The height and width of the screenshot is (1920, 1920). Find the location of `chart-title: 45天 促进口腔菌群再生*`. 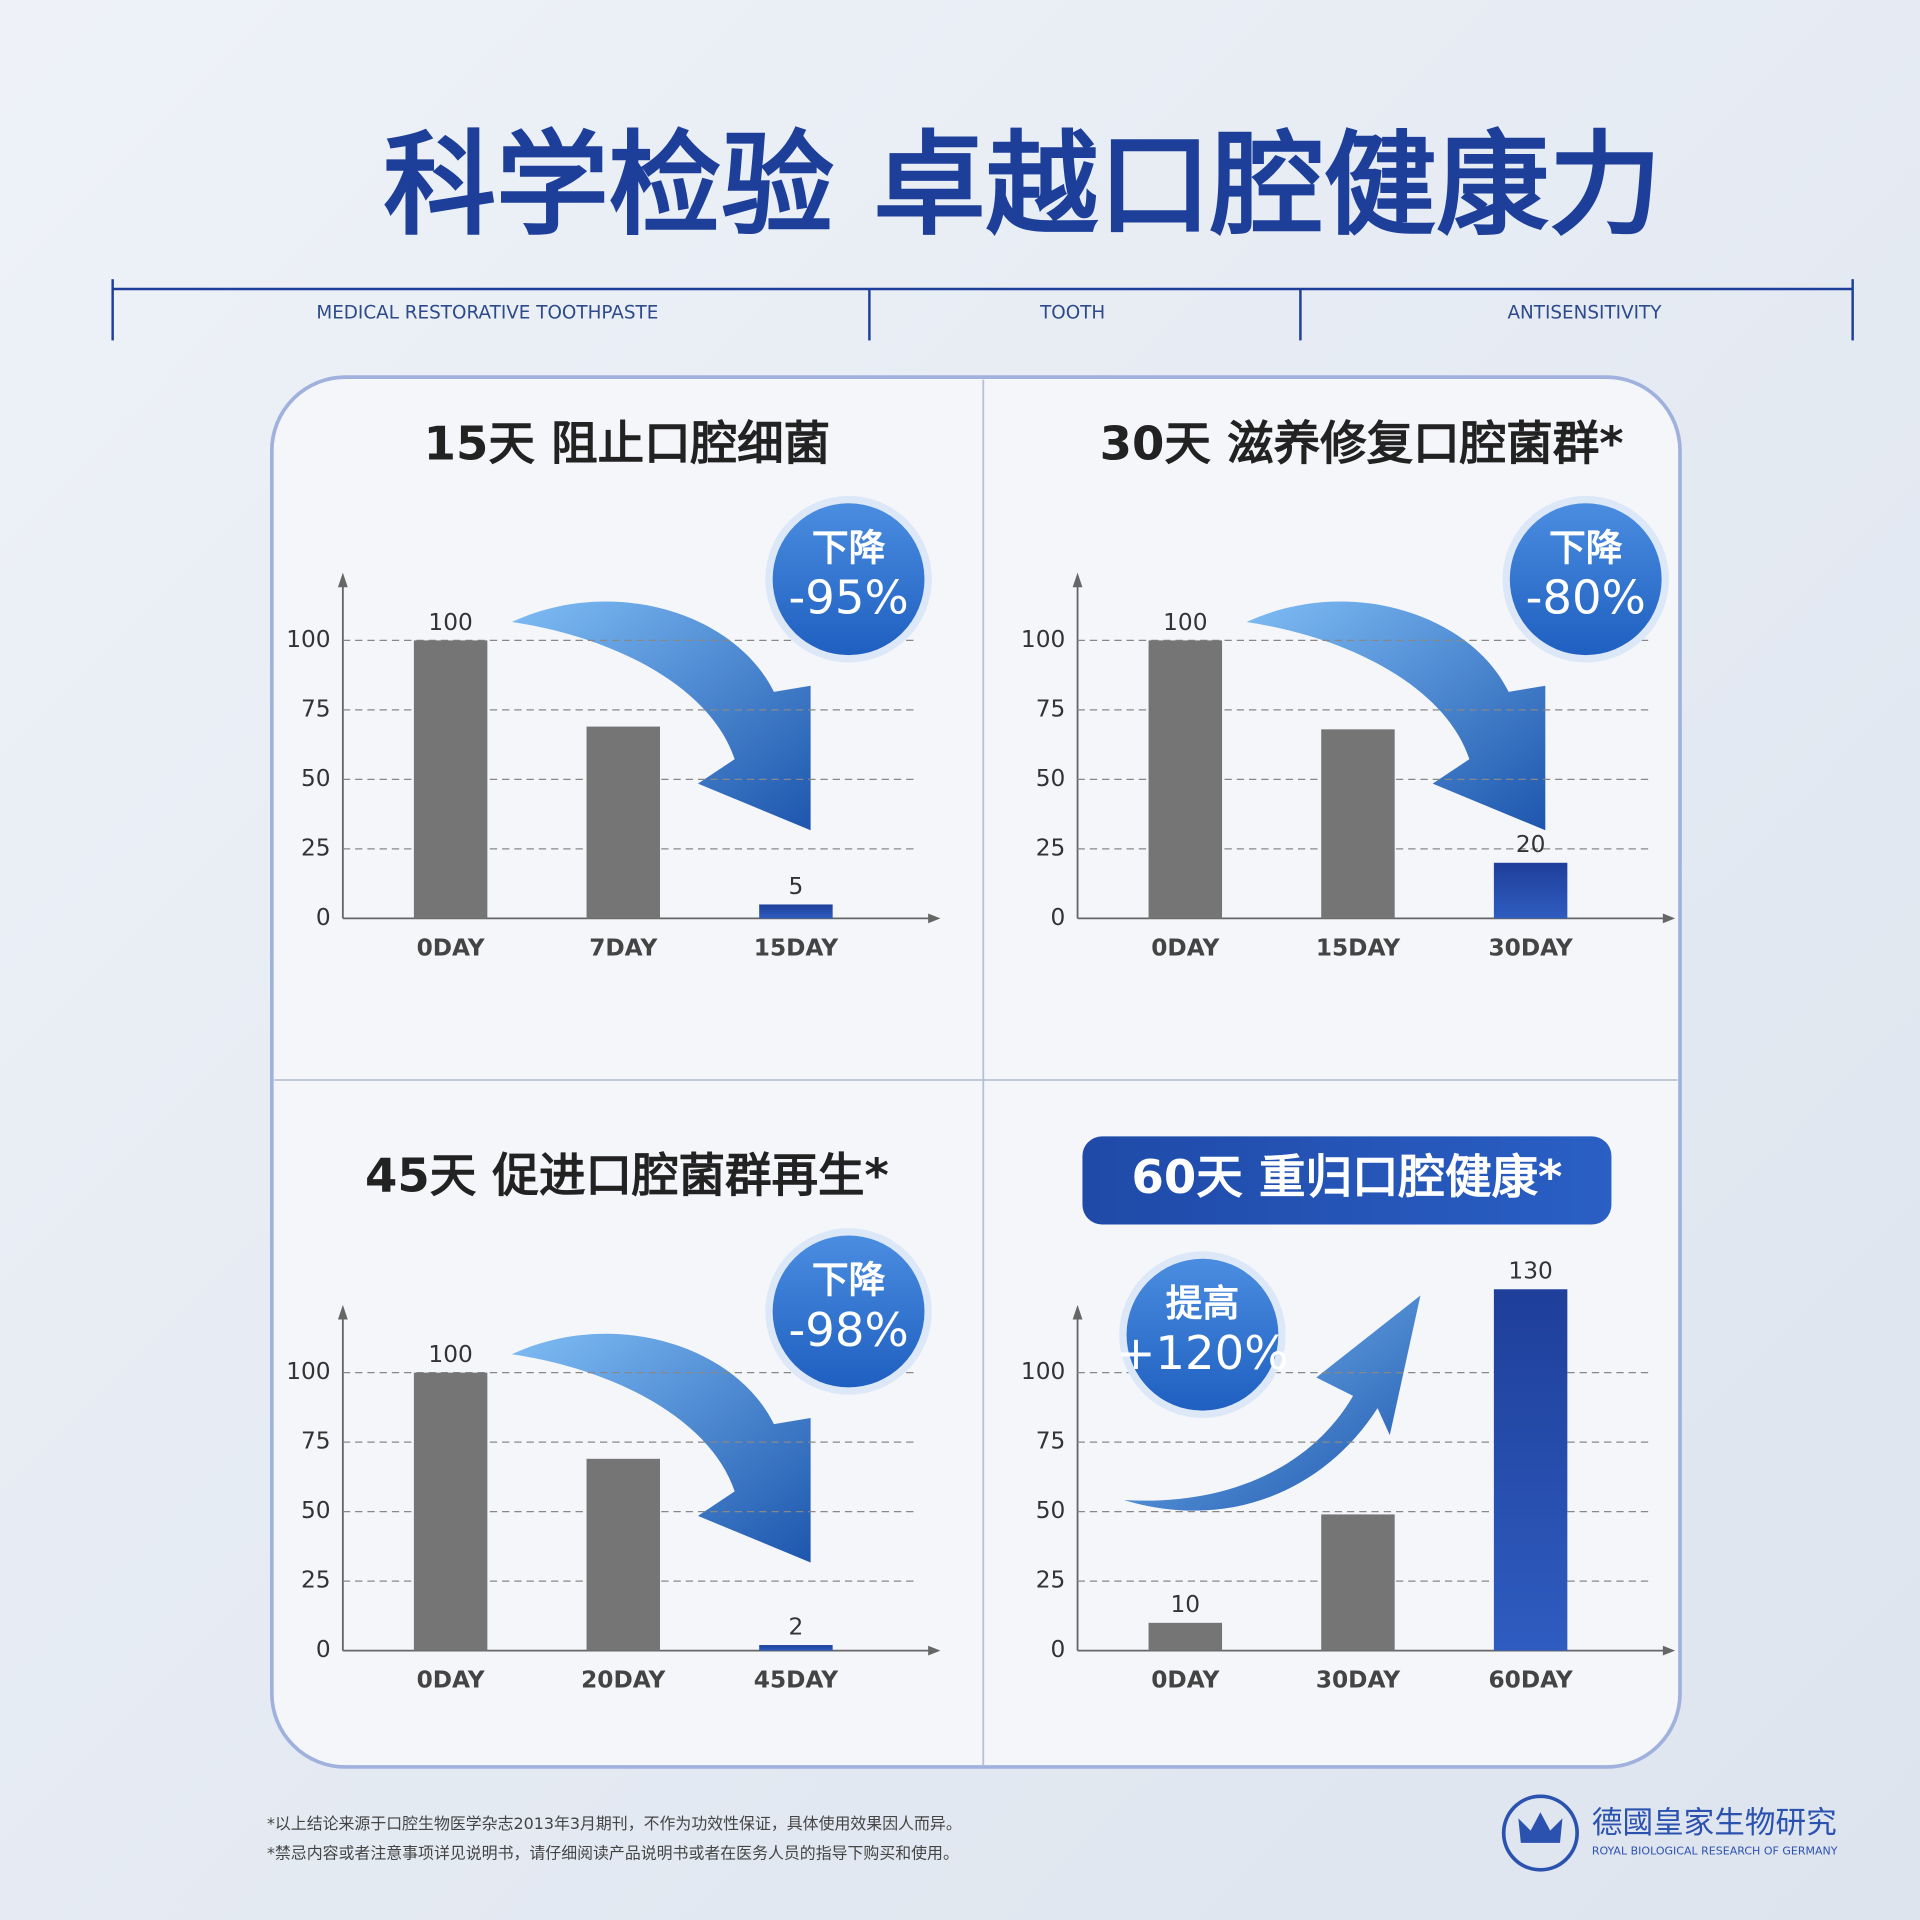

chart-title: 45天 促进口腔菌群再生* is located at coordinates (627, 1176).